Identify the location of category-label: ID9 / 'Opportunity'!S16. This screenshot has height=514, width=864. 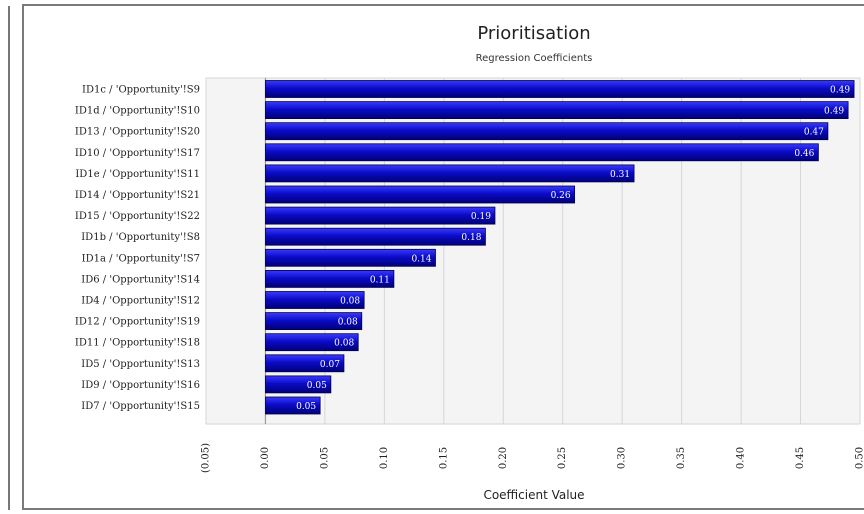
(140, 385).